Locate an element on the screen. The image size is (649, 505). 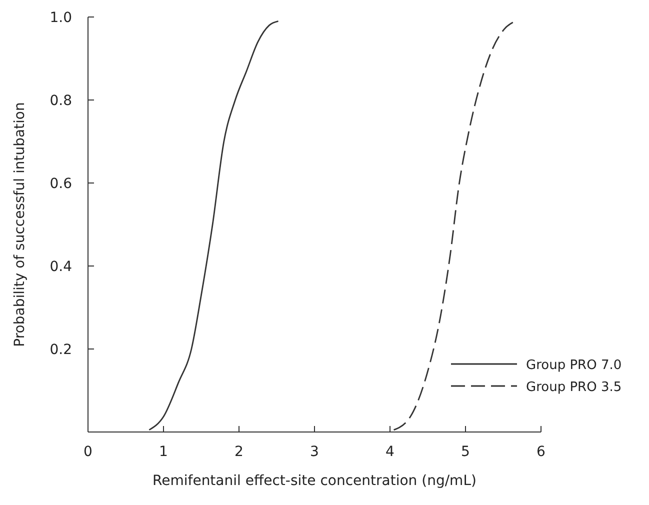
x-tick-label: 5 is located at coordinates (465, 452).